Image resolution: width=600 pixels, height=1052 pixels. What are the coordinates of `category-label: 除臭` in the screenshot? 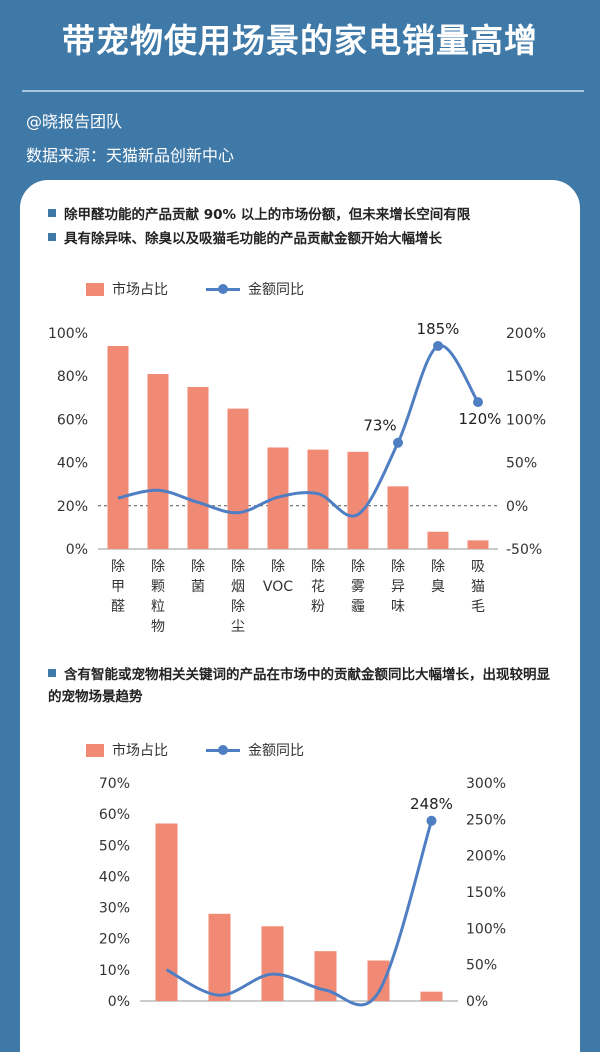 It's located at (438, 577).